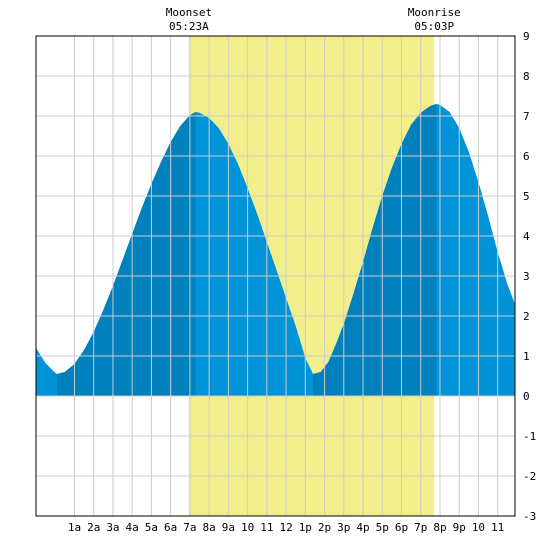 Image resolution: width=550 pixels, height=550 pixels. Describe the element at coordinates (420, 527) in the screenshot. I see `x-tick-label: 7p` at that location.